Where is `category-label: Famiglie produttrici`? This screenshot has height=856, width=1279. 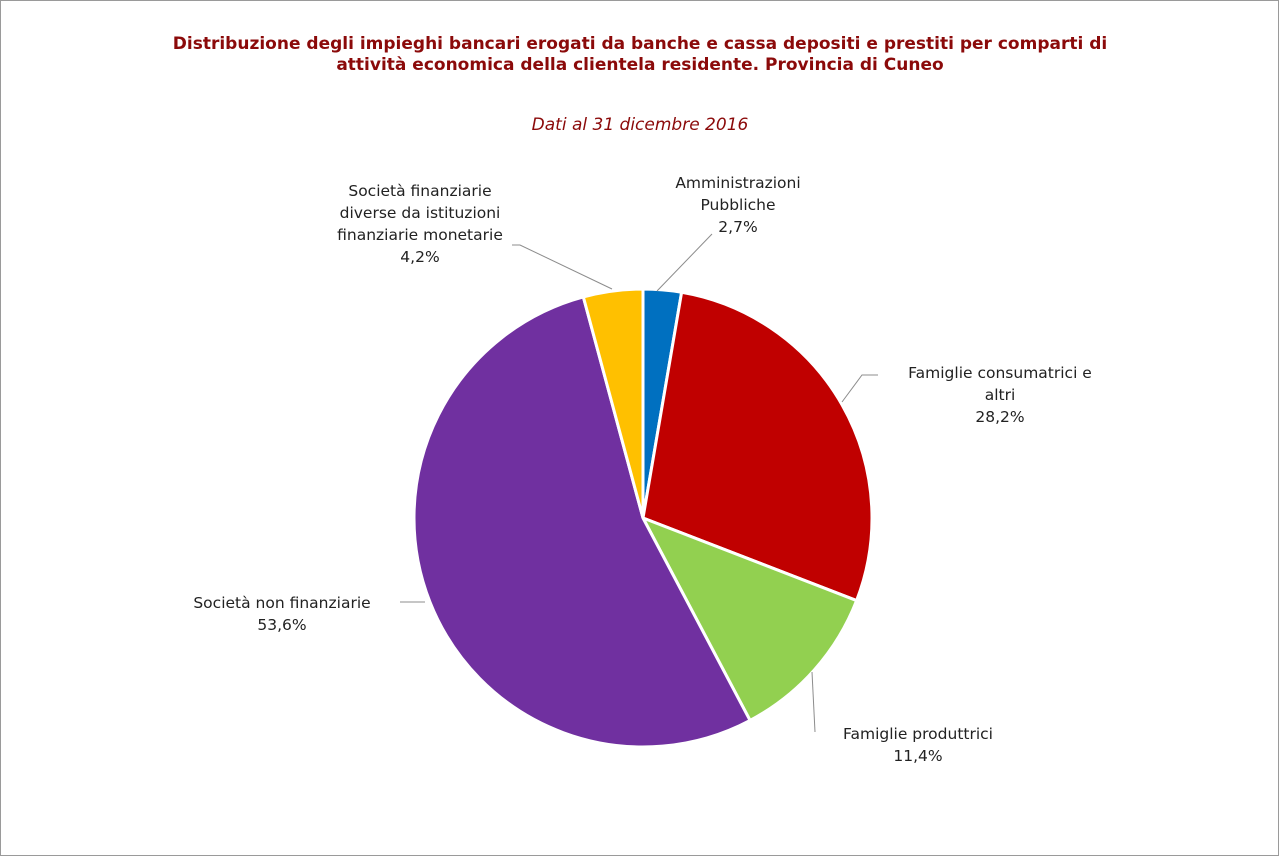 category-label: Famiglie produttrici is located at coordinates (918, 734).